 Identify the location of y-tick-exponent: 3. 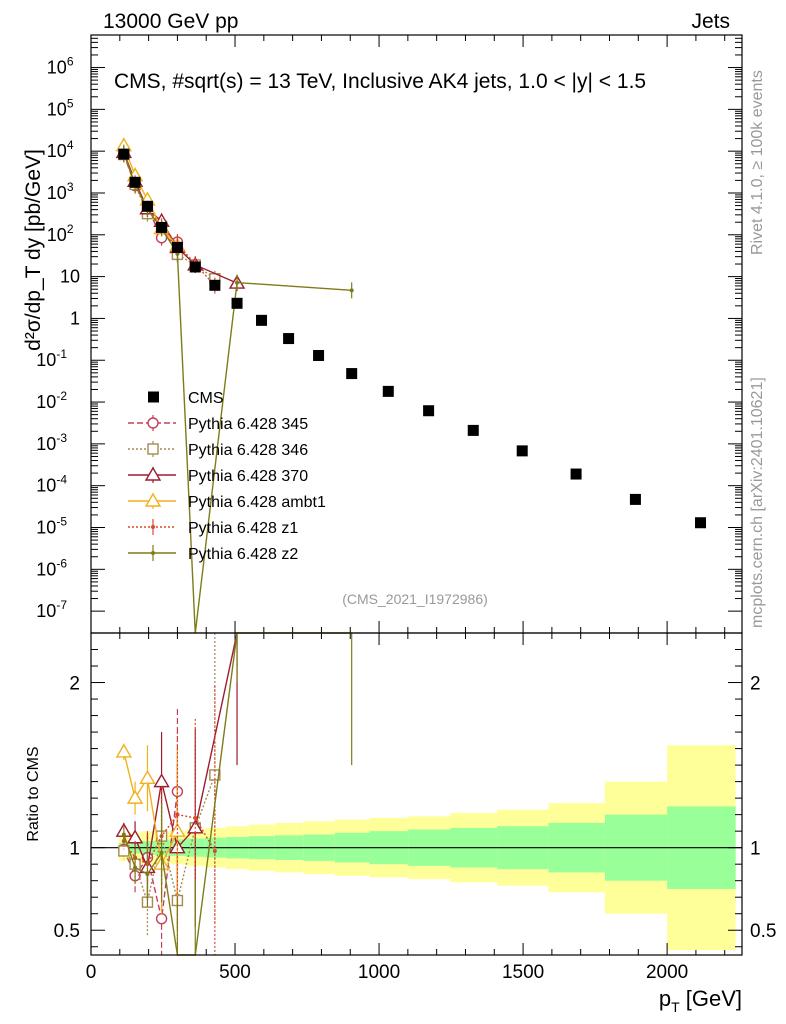
(70, 187).